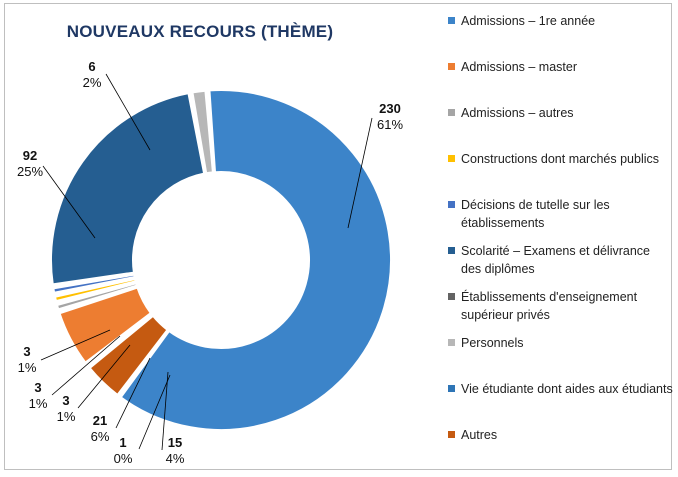 This screenshot has width=678, height=477. I want to click on slice-constructions-dont-marches-publics, so click(95, 290).